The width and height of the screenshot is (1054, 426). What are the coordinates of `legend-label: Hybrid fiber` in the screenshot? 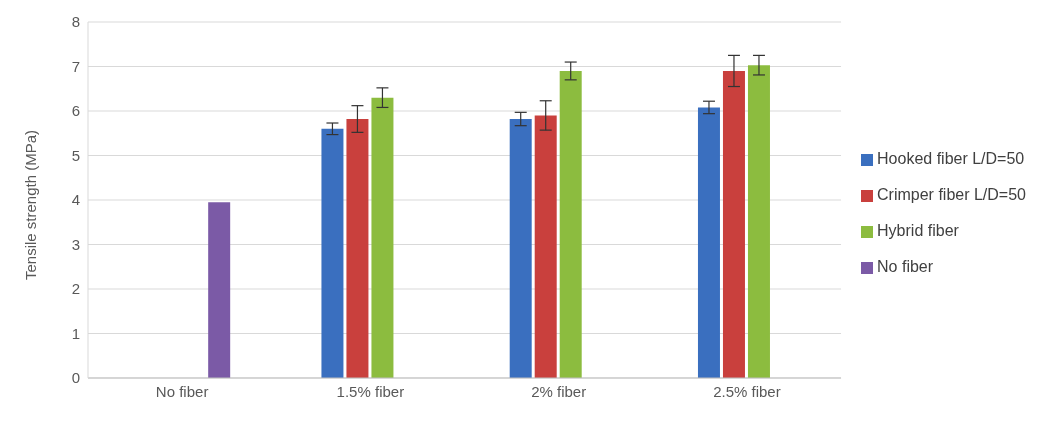 It's located at (918, 230).